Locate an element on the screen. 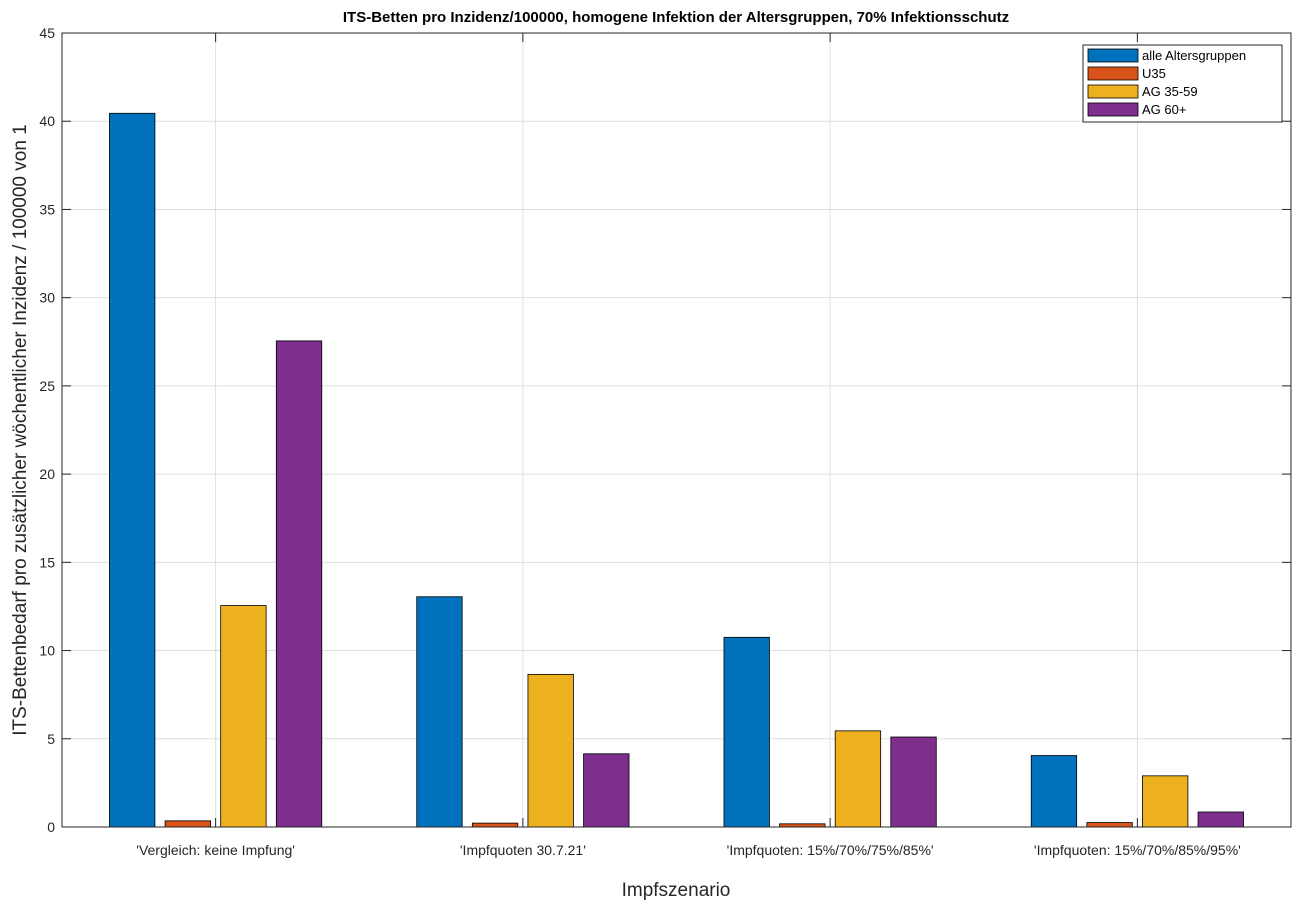  x-tick-label: 'Impfquoten: 15%/70%/85%/95%' is located at coordinates (1137, 850).